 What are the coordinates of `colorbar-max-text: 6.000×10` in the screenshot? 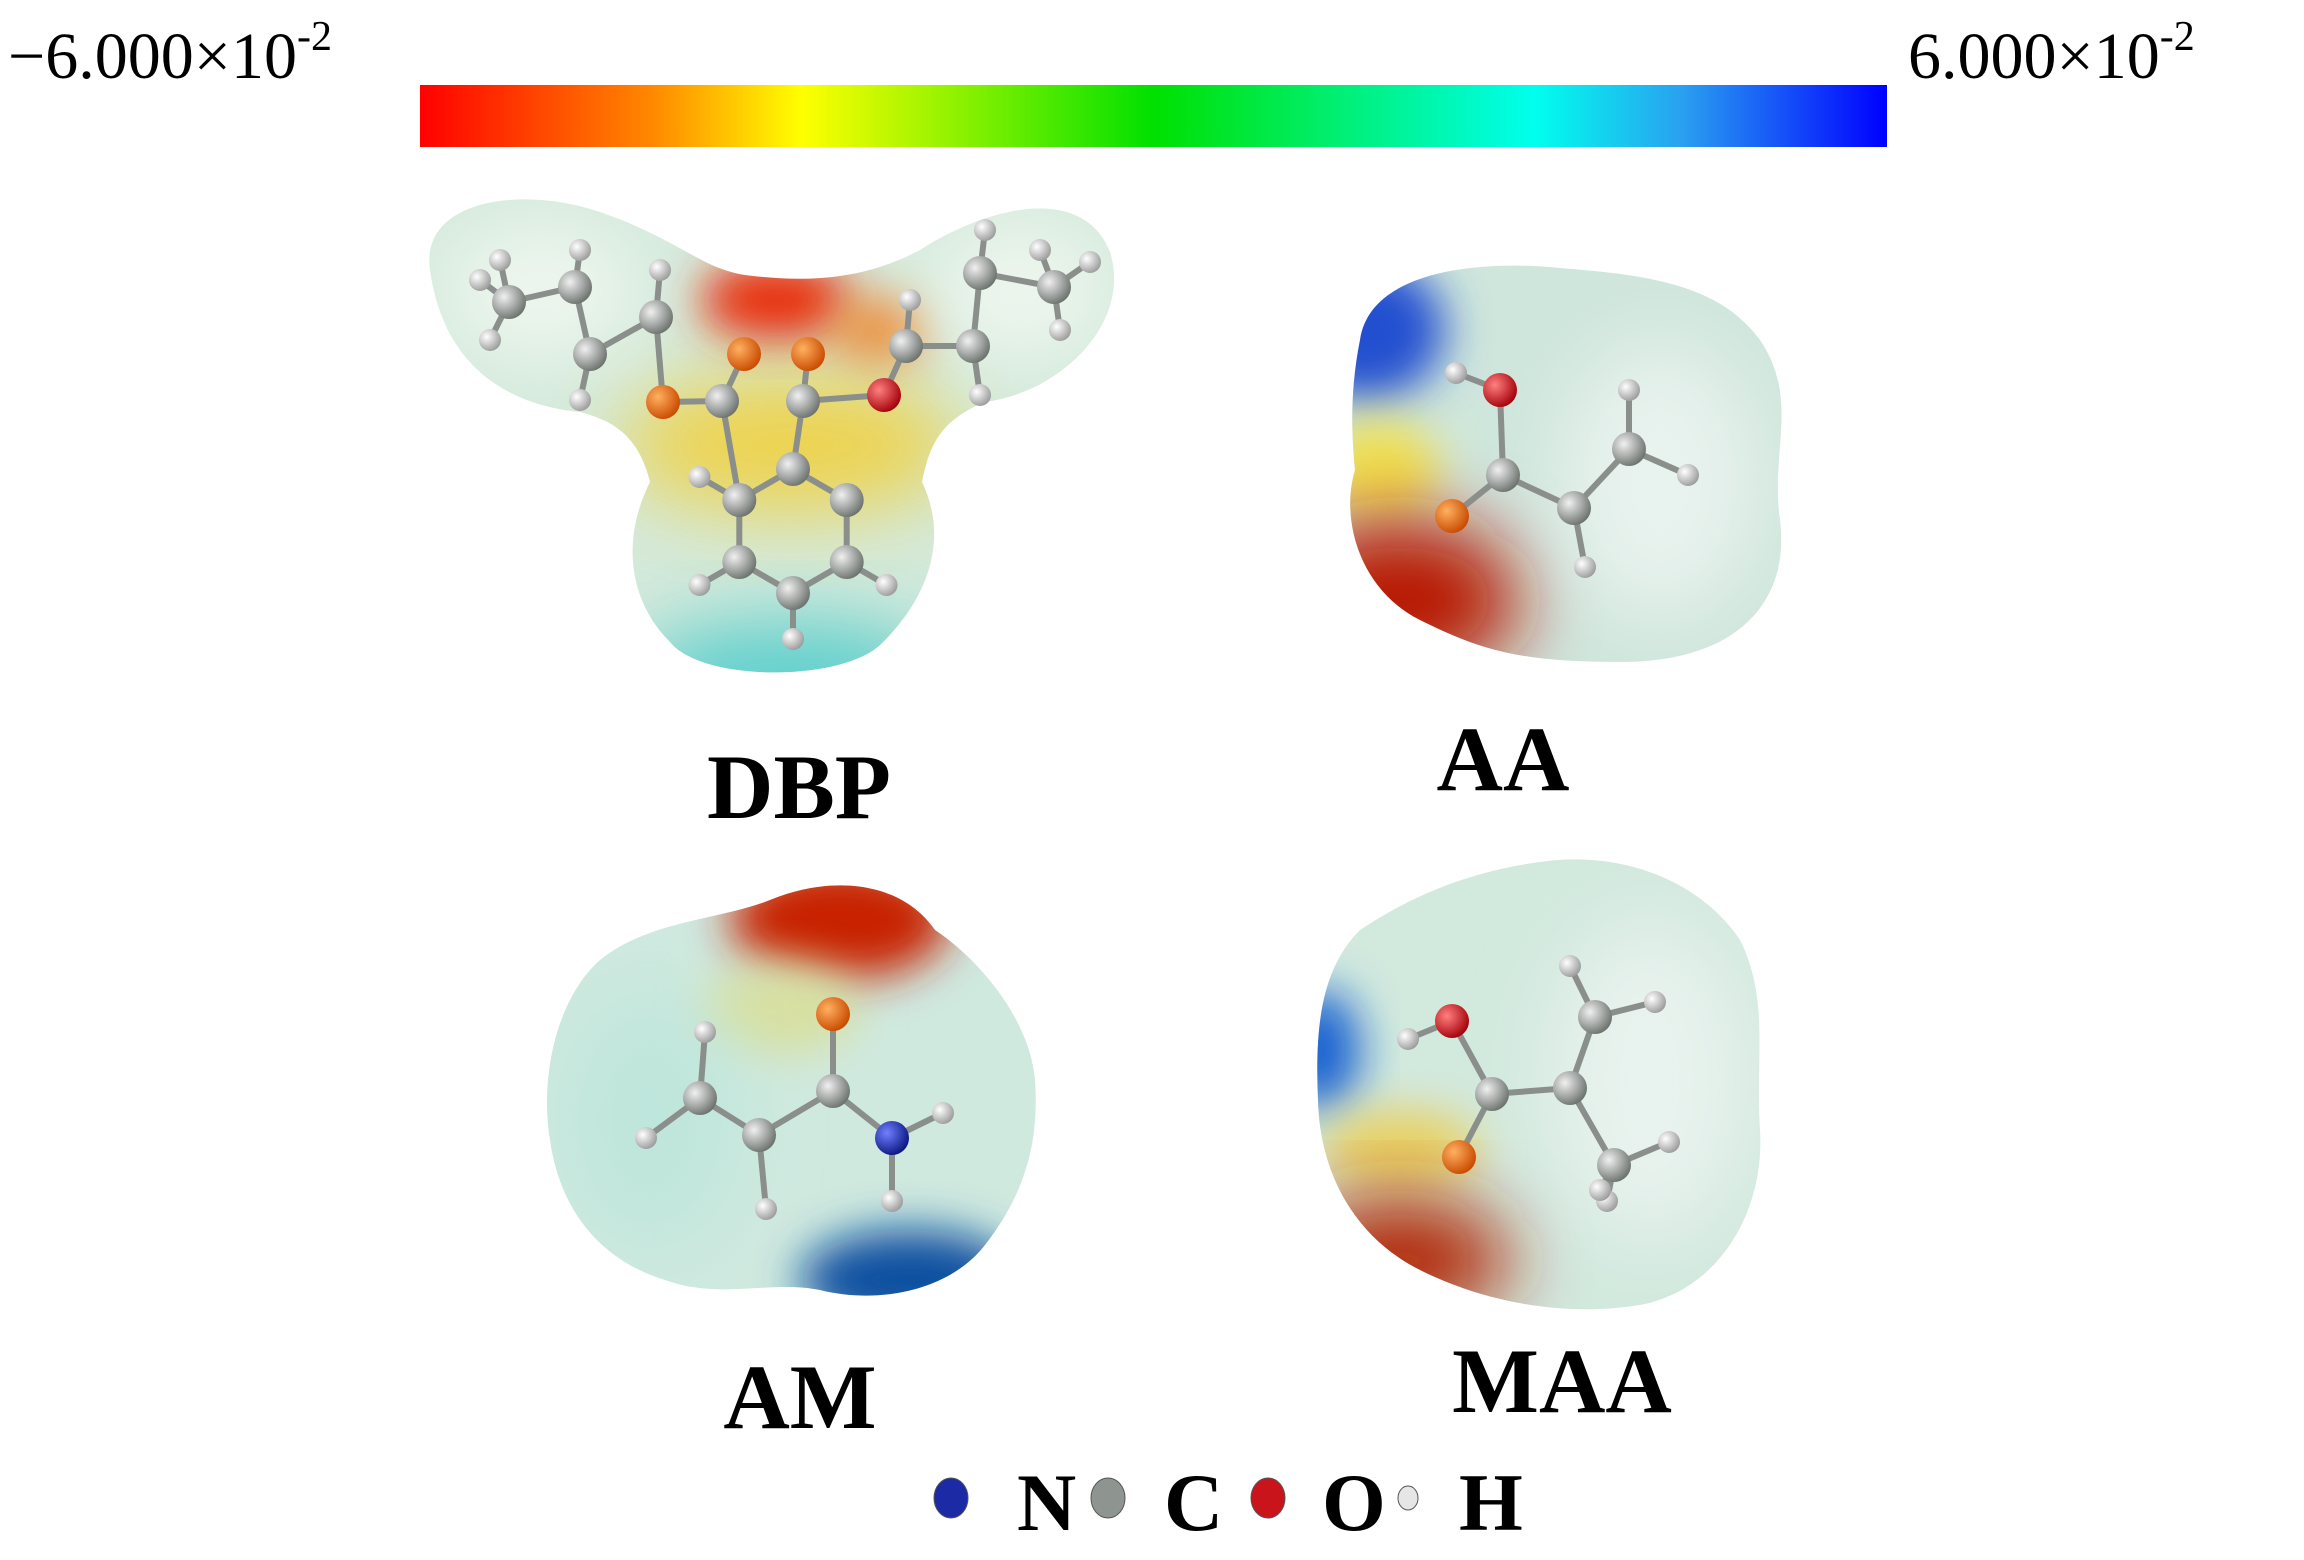 It's located at (2034, 56).